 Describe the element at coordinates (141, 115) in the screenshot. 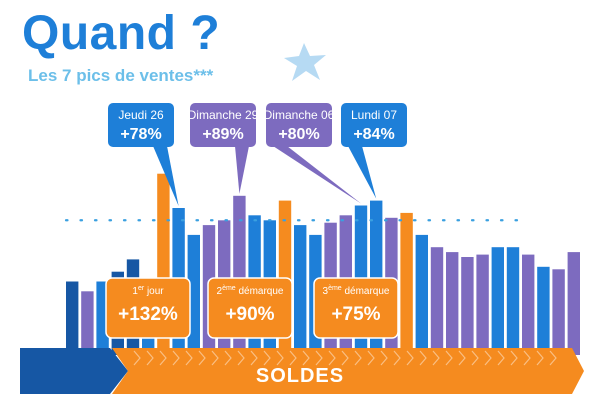

I see `callout-label: Jeudi 26` at that location.